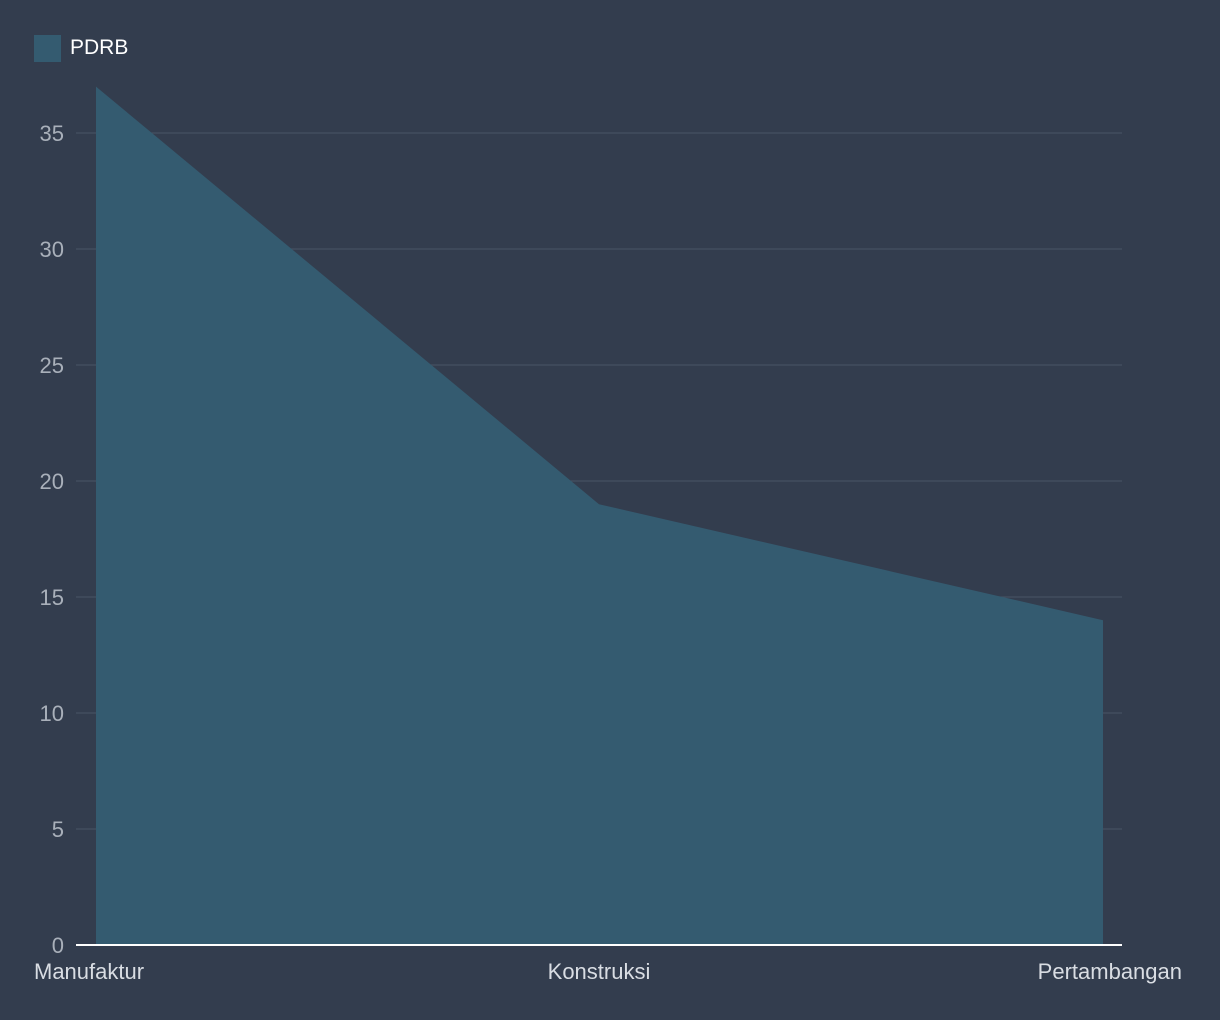 The height and width of the screenshot is (1020, 1220). What do you see at coordinates (599, 971) in the screenshot?
I see `x-category-label-konstruksi: Konstruksi` at bounding box center [599, 971].